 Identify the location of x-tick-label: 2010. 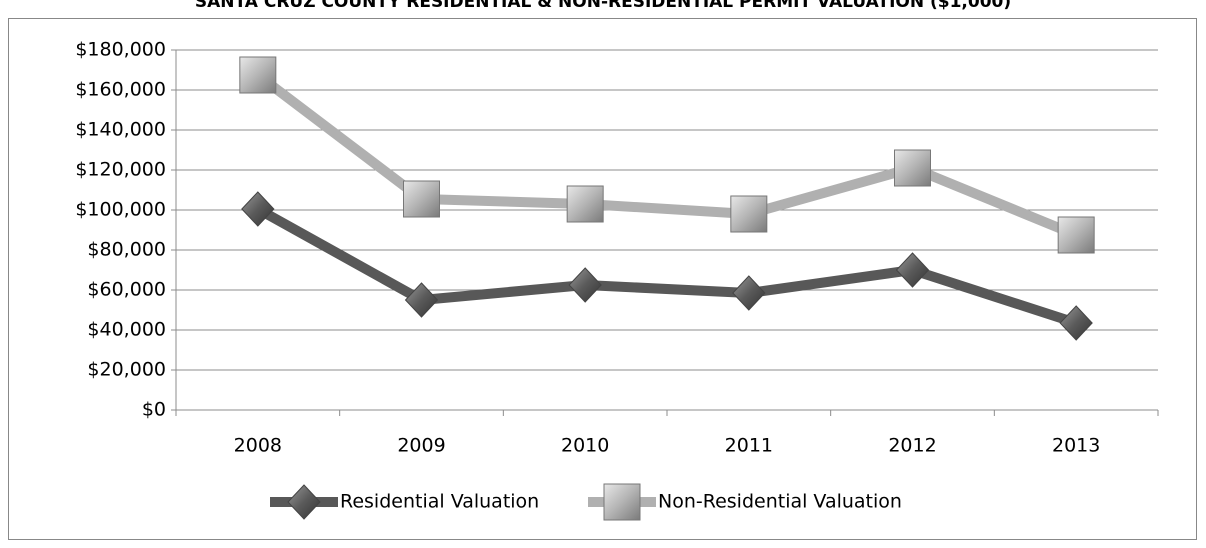
(585, 446).